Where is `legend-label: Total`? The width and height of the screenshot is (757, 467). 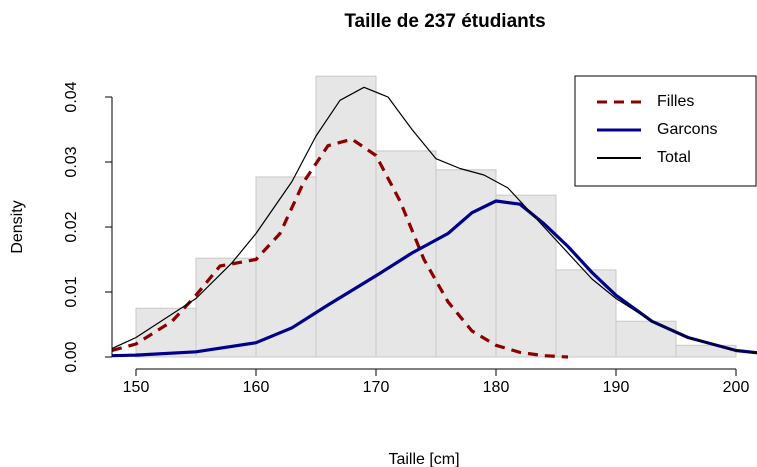 legend-label: Total is located at coordinates (674, 157).